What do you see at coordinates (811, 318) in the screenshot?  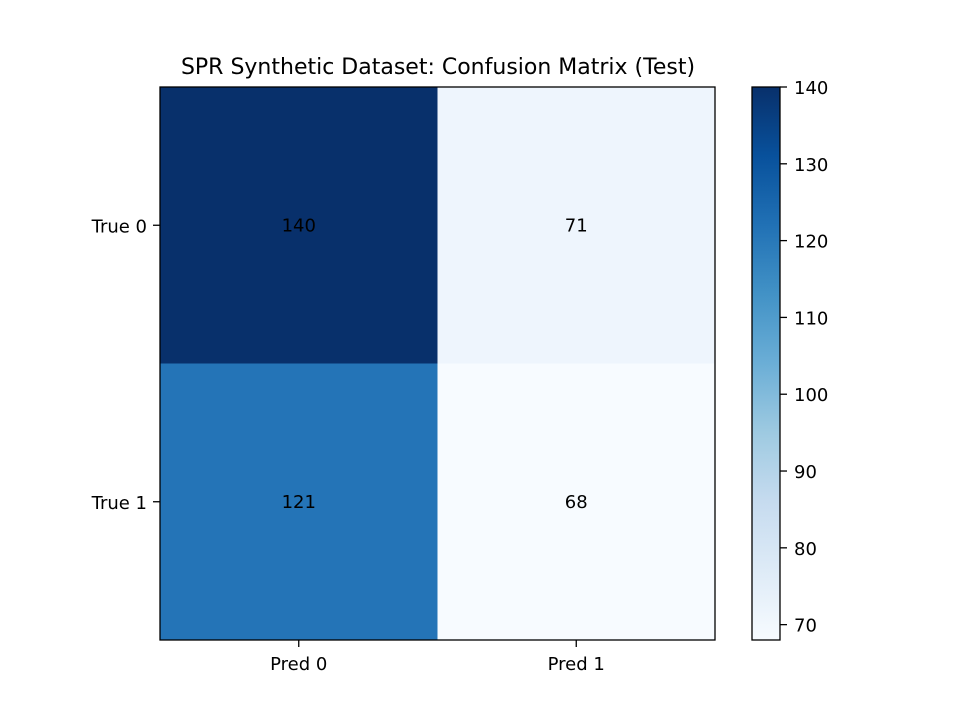 I see `colorbar-tick-label: 110` at bounding box center [811, 318].